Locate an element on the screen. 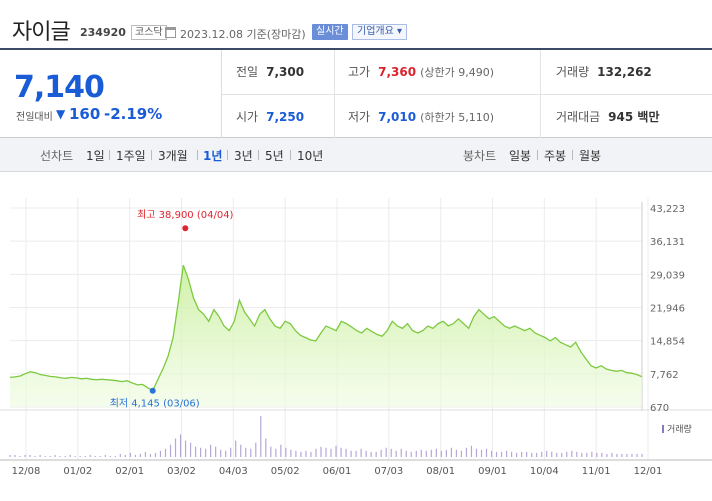 The image size is (712, 501). realtime-button: 실시간 is located at coordinates (330, 32).